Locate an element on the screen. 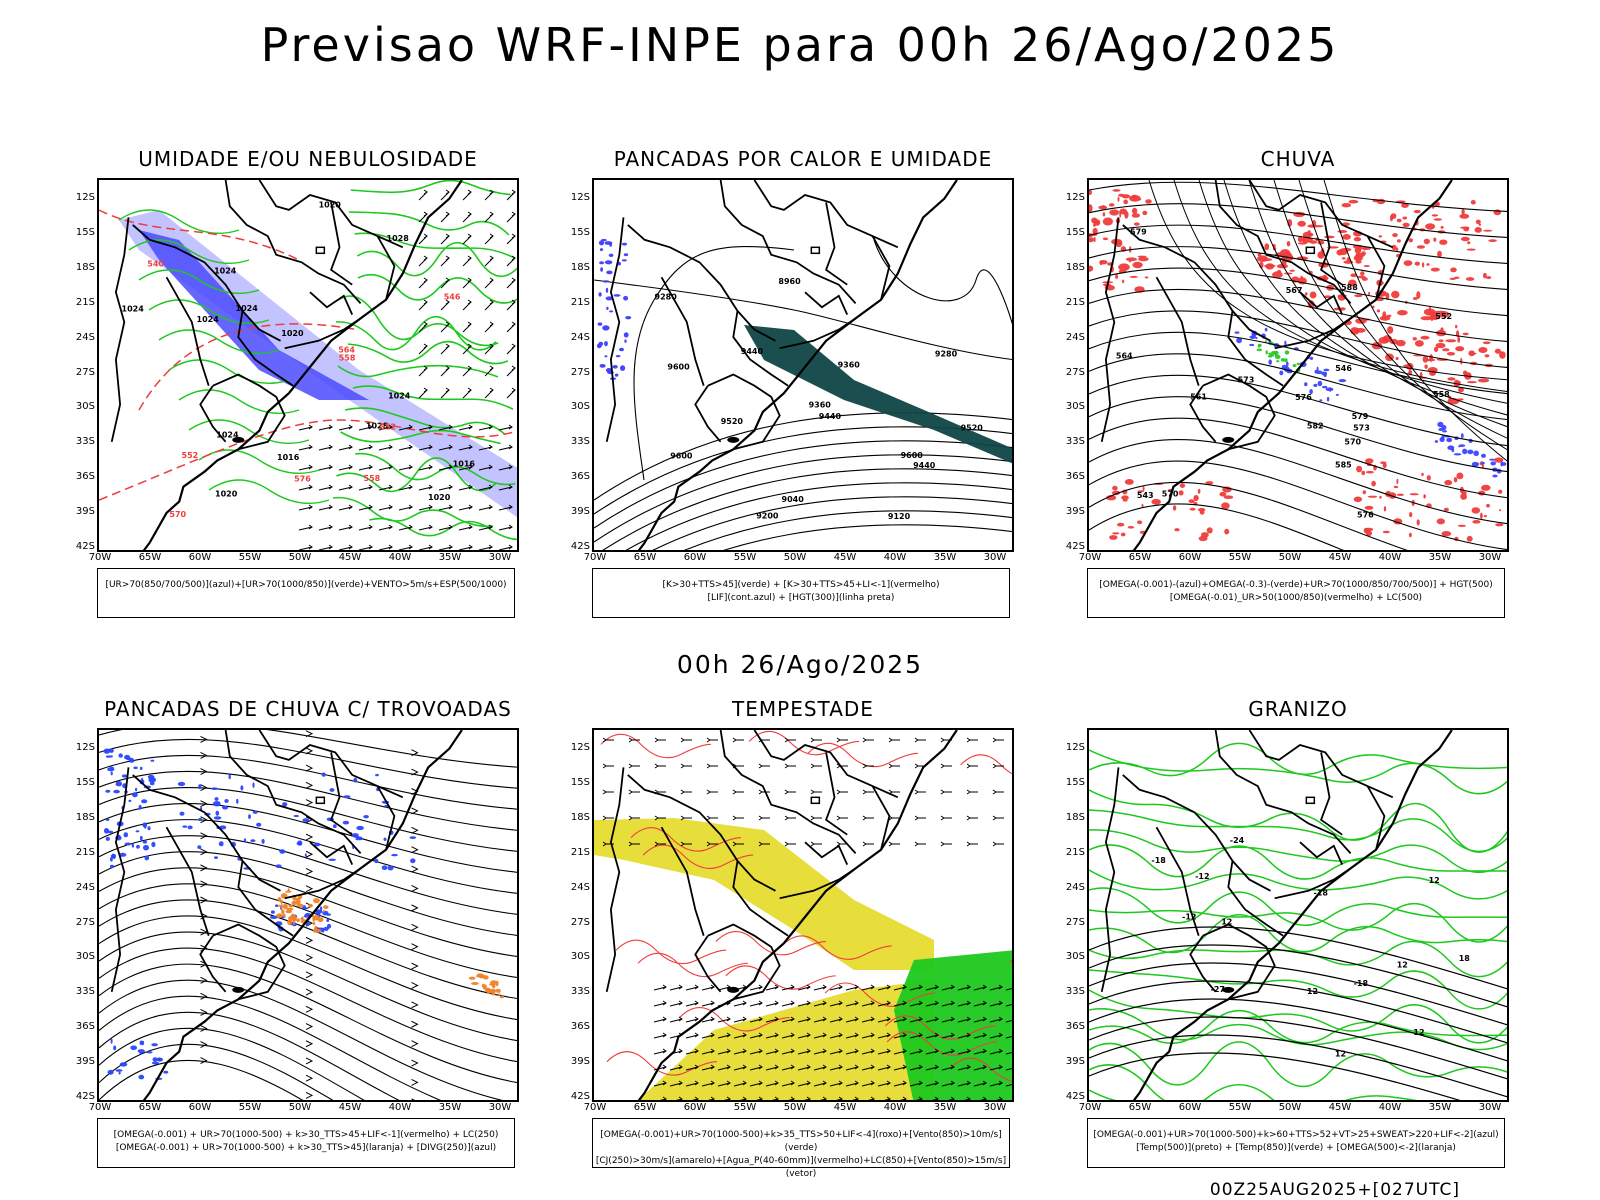 The height and width of the screenshot is (1200, 1600). contour-label: 1016 is located at coordinates (288, 457).